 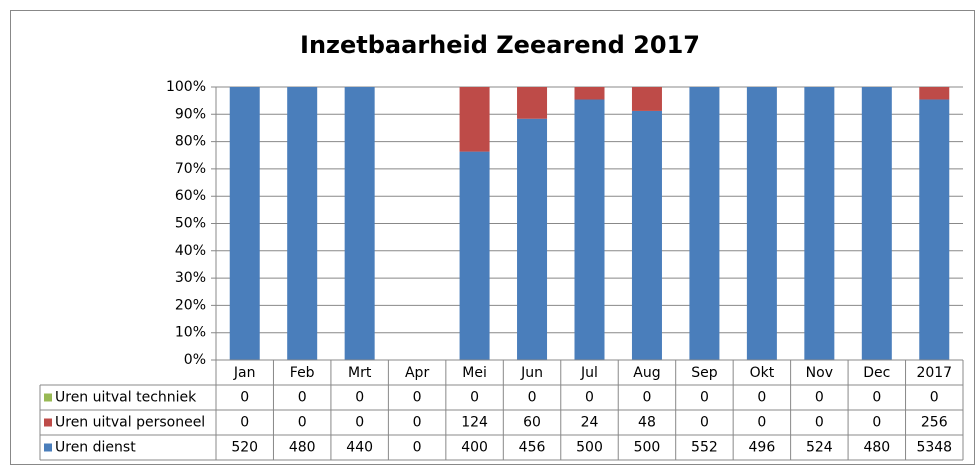 What do you see at coordinates (646, 373) in the screenshot?
I see `x-tick-label: Aug` at bounding box center [646, 373].